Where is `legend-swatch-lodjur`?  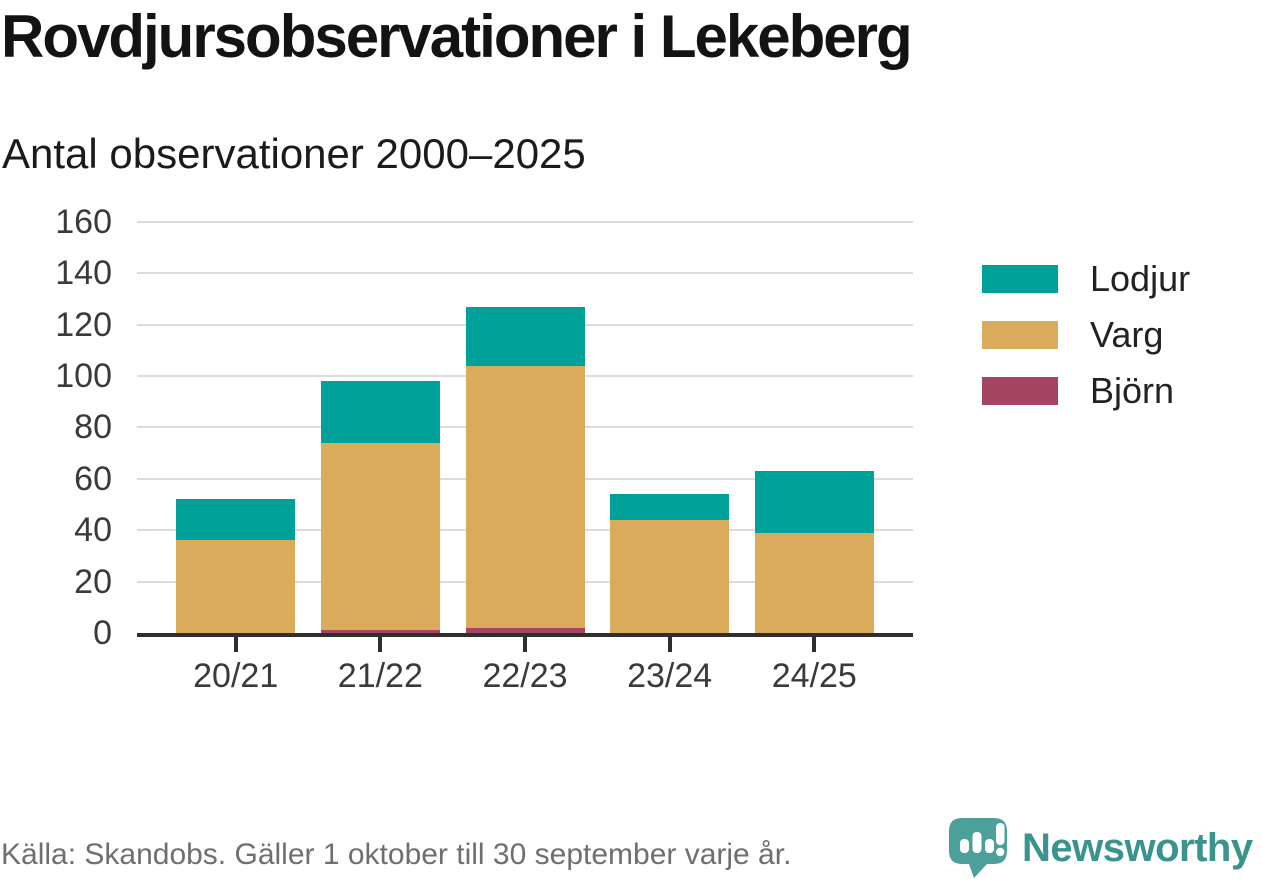 legend-swatch-lodjur is located at coordinates (1020, 279).